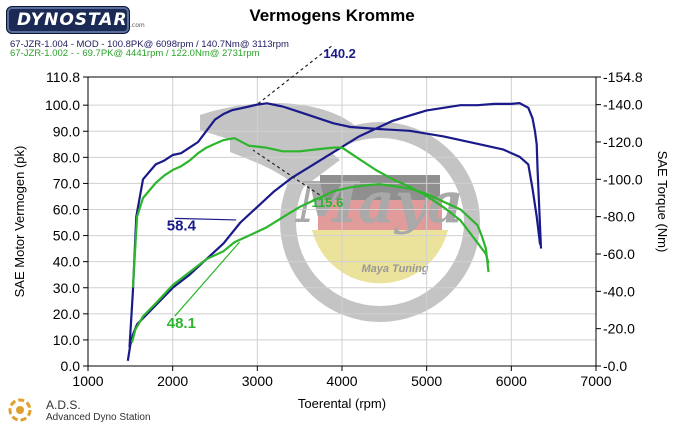  What do you see at coordinates (328, 202) in the screenshot?
I see `annotation-label: 115.6` at bounding box center [328, 202].